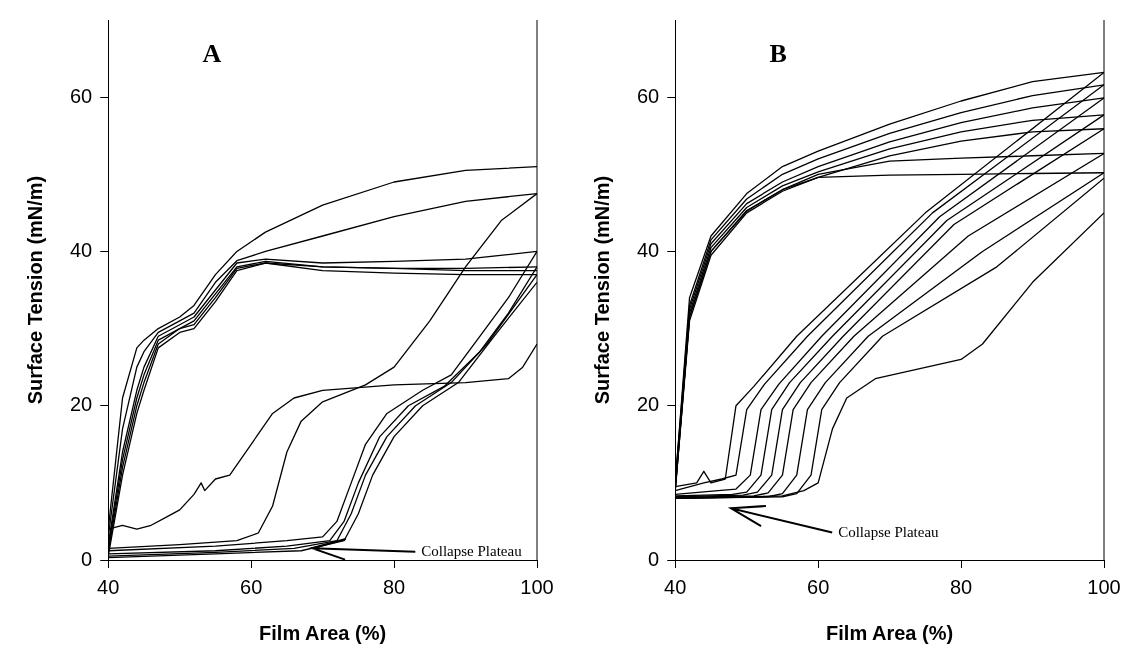  What do you see at coordinates (778, 53) in the screenshot?
I see `annotation: B` at bounding box center [778, 53].